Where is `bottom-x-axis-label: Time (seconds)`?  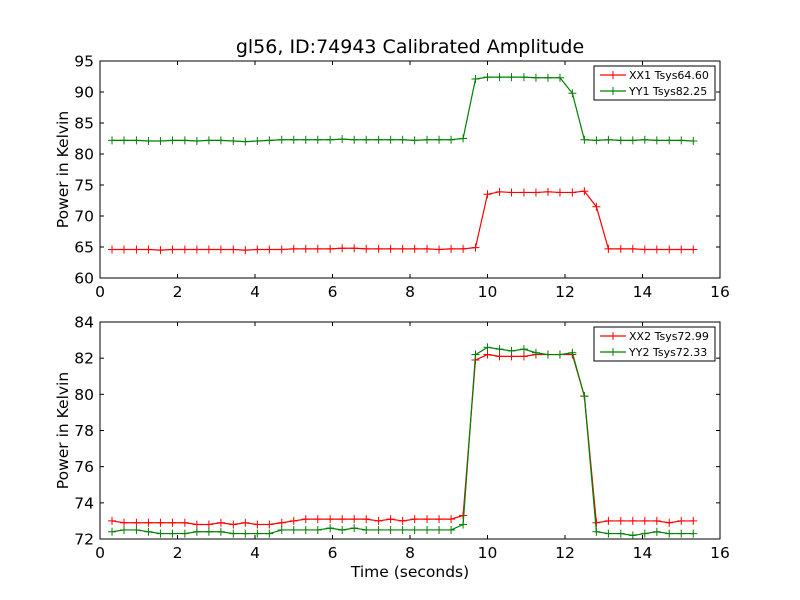 bottom-x-axis-label: Time (seconds) is located at coordinates (409, 572).